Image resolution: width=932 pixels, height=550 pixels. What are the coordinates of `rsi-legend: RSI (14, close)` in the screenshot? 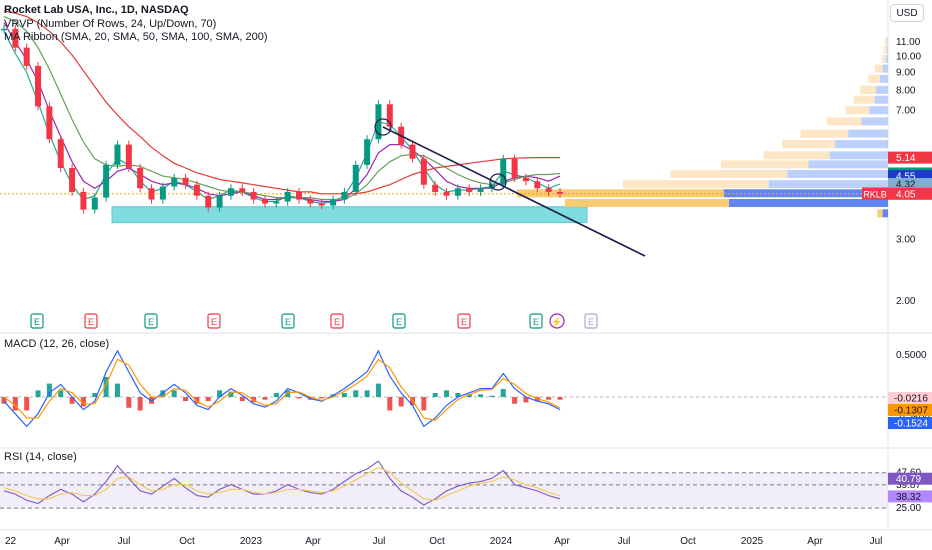 It's located at (40, 457).